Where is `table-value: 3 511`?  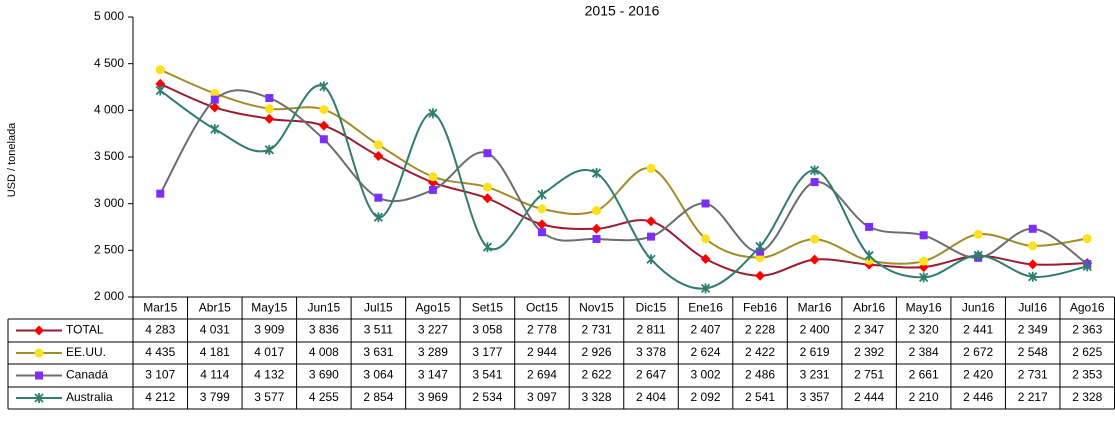 table-value: 3 511 is located at coordinates (378, 330).